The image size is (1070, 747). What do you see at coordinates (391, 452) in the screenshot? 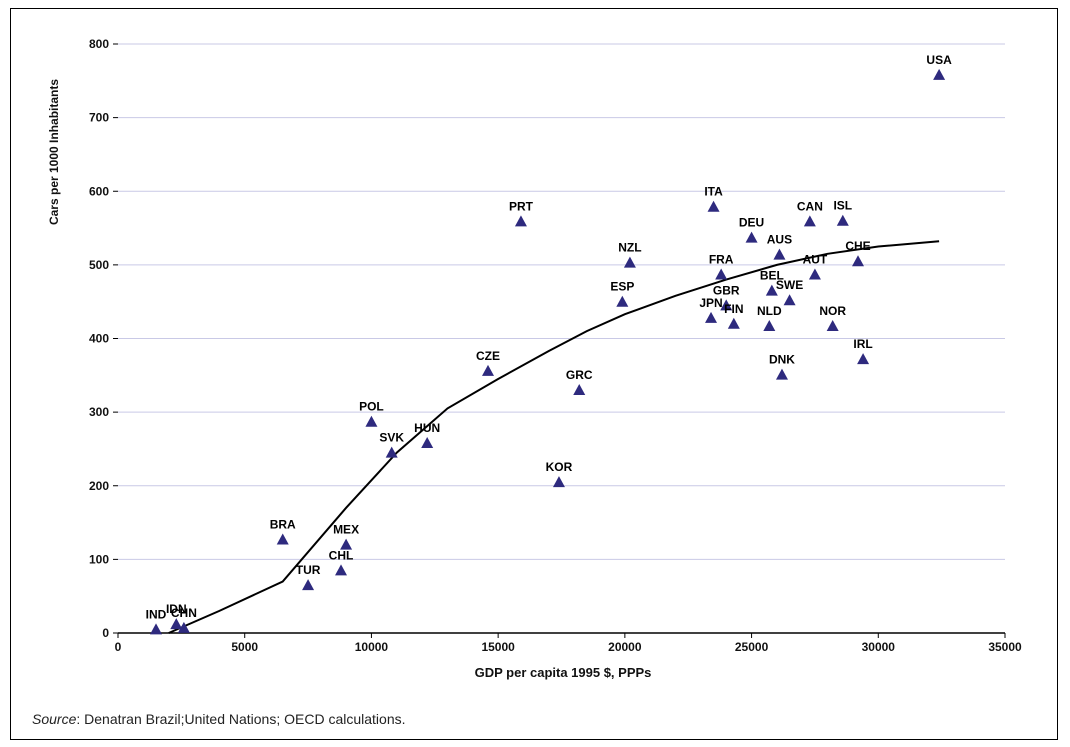
I see `point-svk` at bounding box center [391, 452].